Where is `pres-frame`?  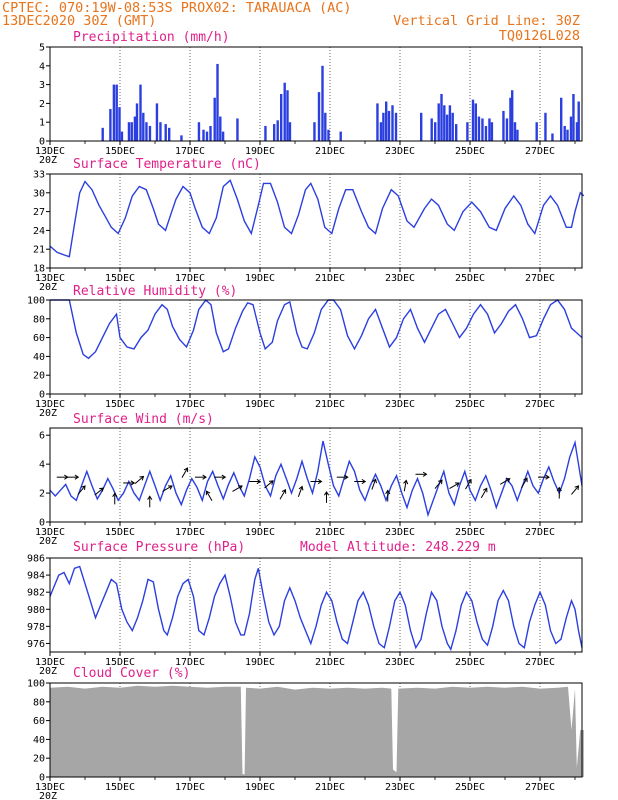 pres-frame is located at coordinates (316, 605).